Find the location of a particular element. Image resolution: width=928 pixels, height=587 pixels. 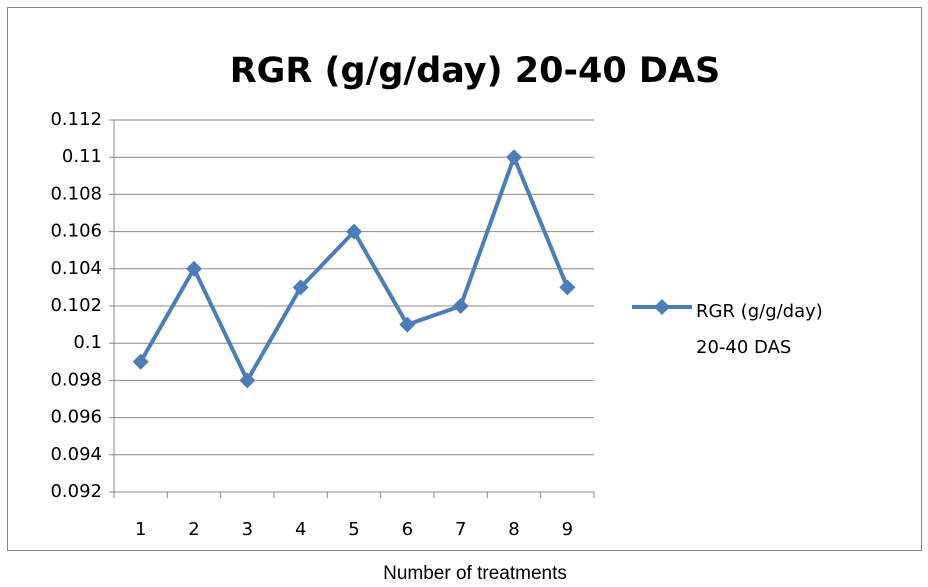

y-tick-label: 0.11 is located at coordinates (82, 156).